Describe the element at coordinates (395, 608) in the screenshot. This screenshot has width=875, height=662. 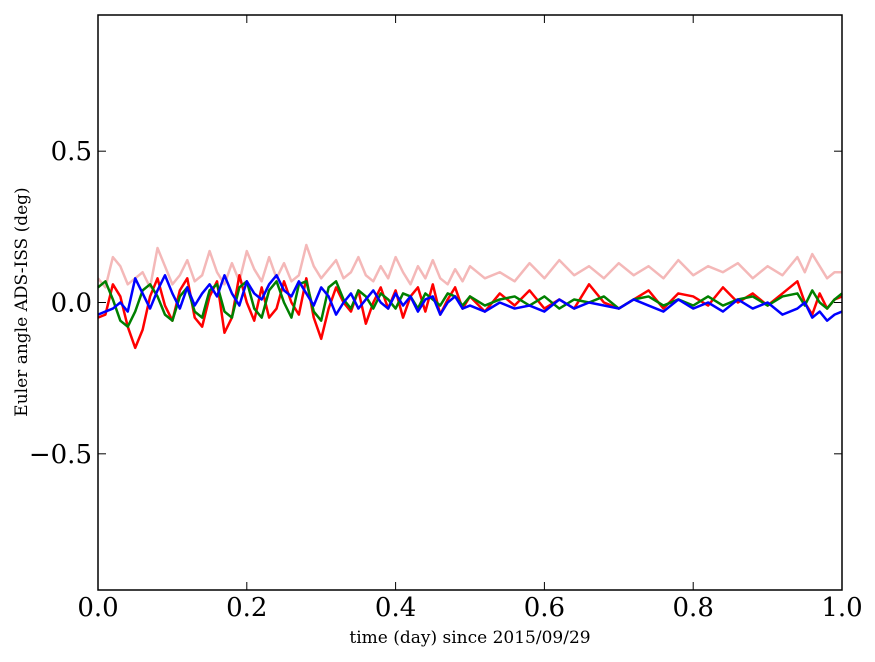
I see `x-tick-label-2: 0.4` at that location.